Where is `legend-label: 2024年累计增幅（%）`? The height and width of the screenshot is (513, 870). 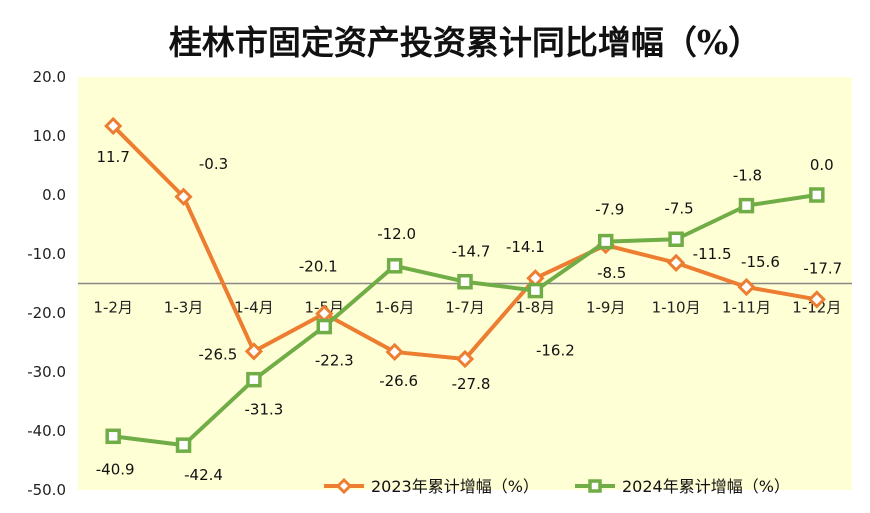
legend-label: 2024年累计增幅（%） is located at coordinates (706, 486).